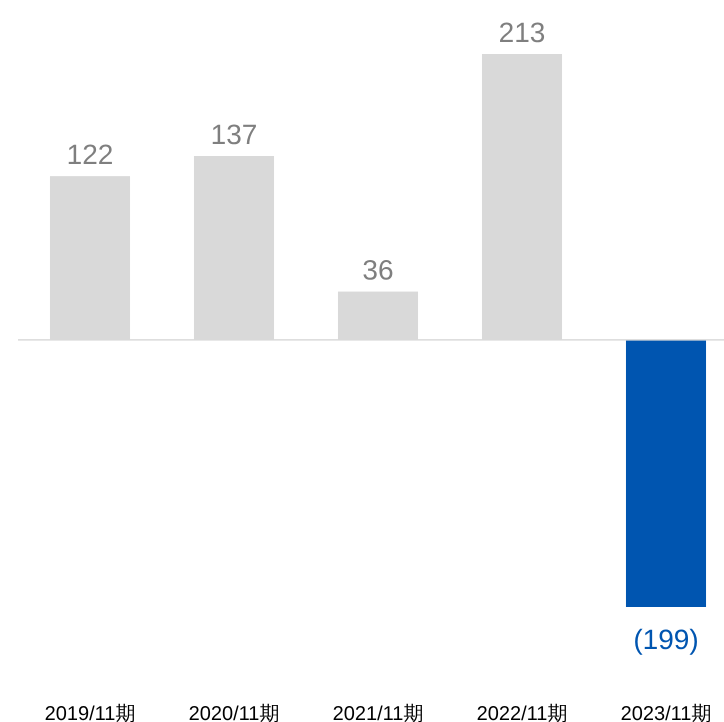 This screenshot has width=724, height=722. What do you see at coordinates (90, 154) in the screenshot?
I see `data-label: 122` at bounding box center [90, 154].